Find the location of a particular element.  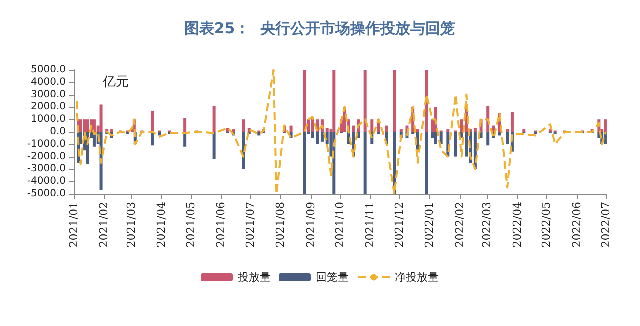

x-tick-label: 2021/07 is located at coordinates (250, 225).